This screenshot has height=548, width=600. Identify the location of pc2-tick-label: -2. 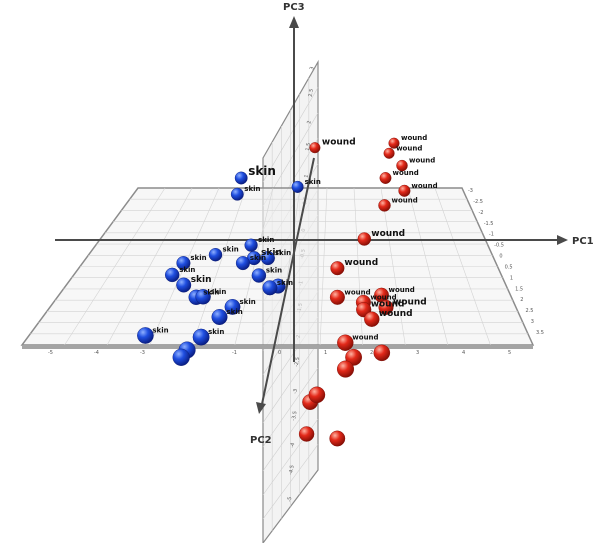
(480, 213).